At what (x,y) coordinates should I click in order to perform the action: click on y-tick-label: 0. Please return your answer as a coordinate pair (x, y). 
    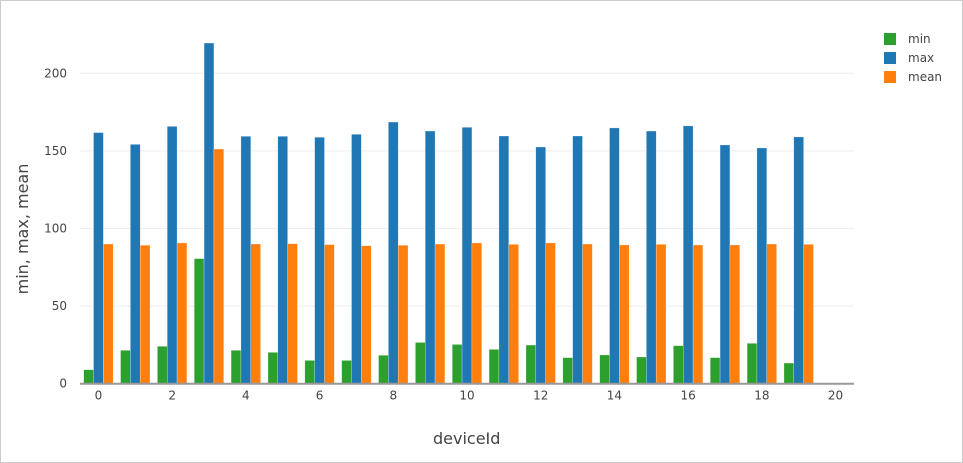
    Looking at the image, I should click on (63, 384).